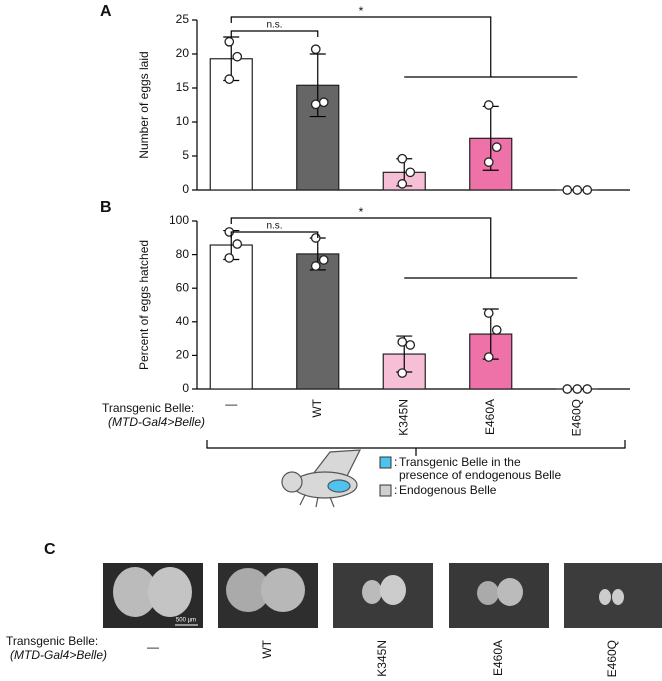 The height and width of the screenshot is (681, 662). I want to click on x-tick-label: —, so click(231, 404).